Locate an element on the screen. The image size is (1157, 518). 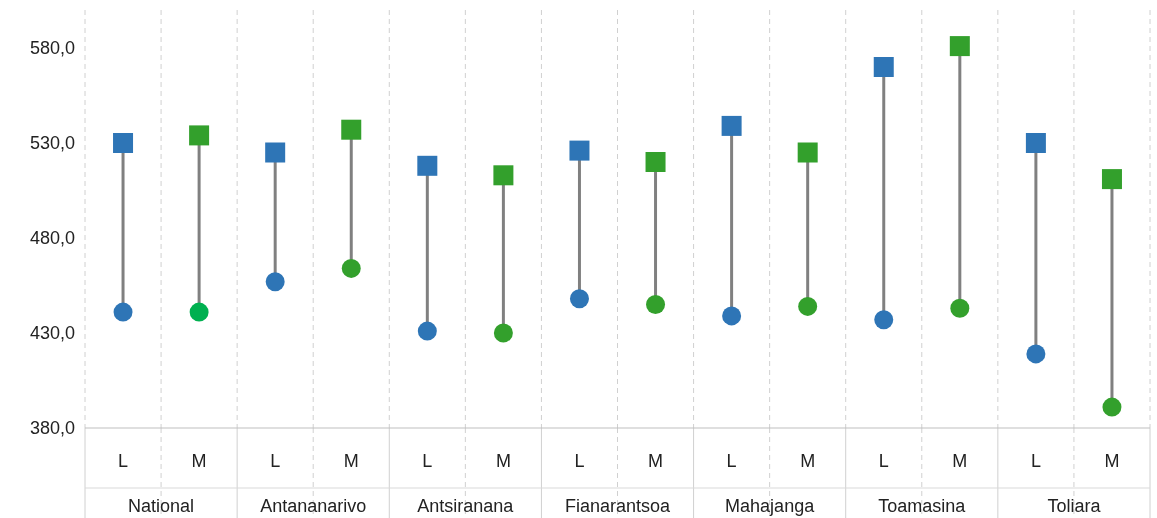
text: Toamasina is located at coordinates (922, 506).